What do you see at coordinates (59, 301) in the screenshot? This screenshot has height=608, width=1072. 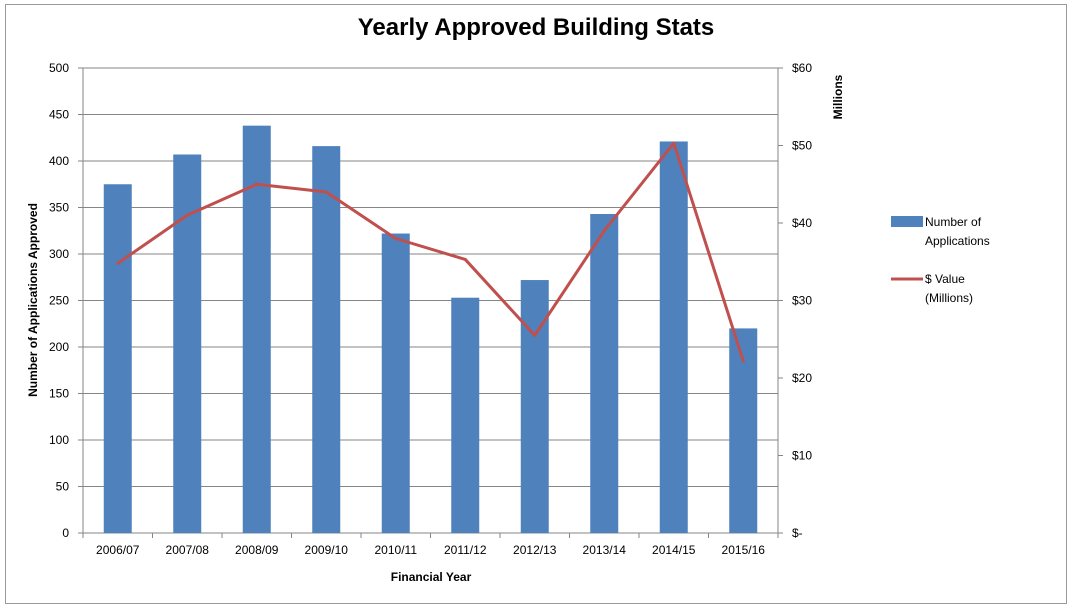 I see `y-tick-label: 250` at bounding box center [59, 301].